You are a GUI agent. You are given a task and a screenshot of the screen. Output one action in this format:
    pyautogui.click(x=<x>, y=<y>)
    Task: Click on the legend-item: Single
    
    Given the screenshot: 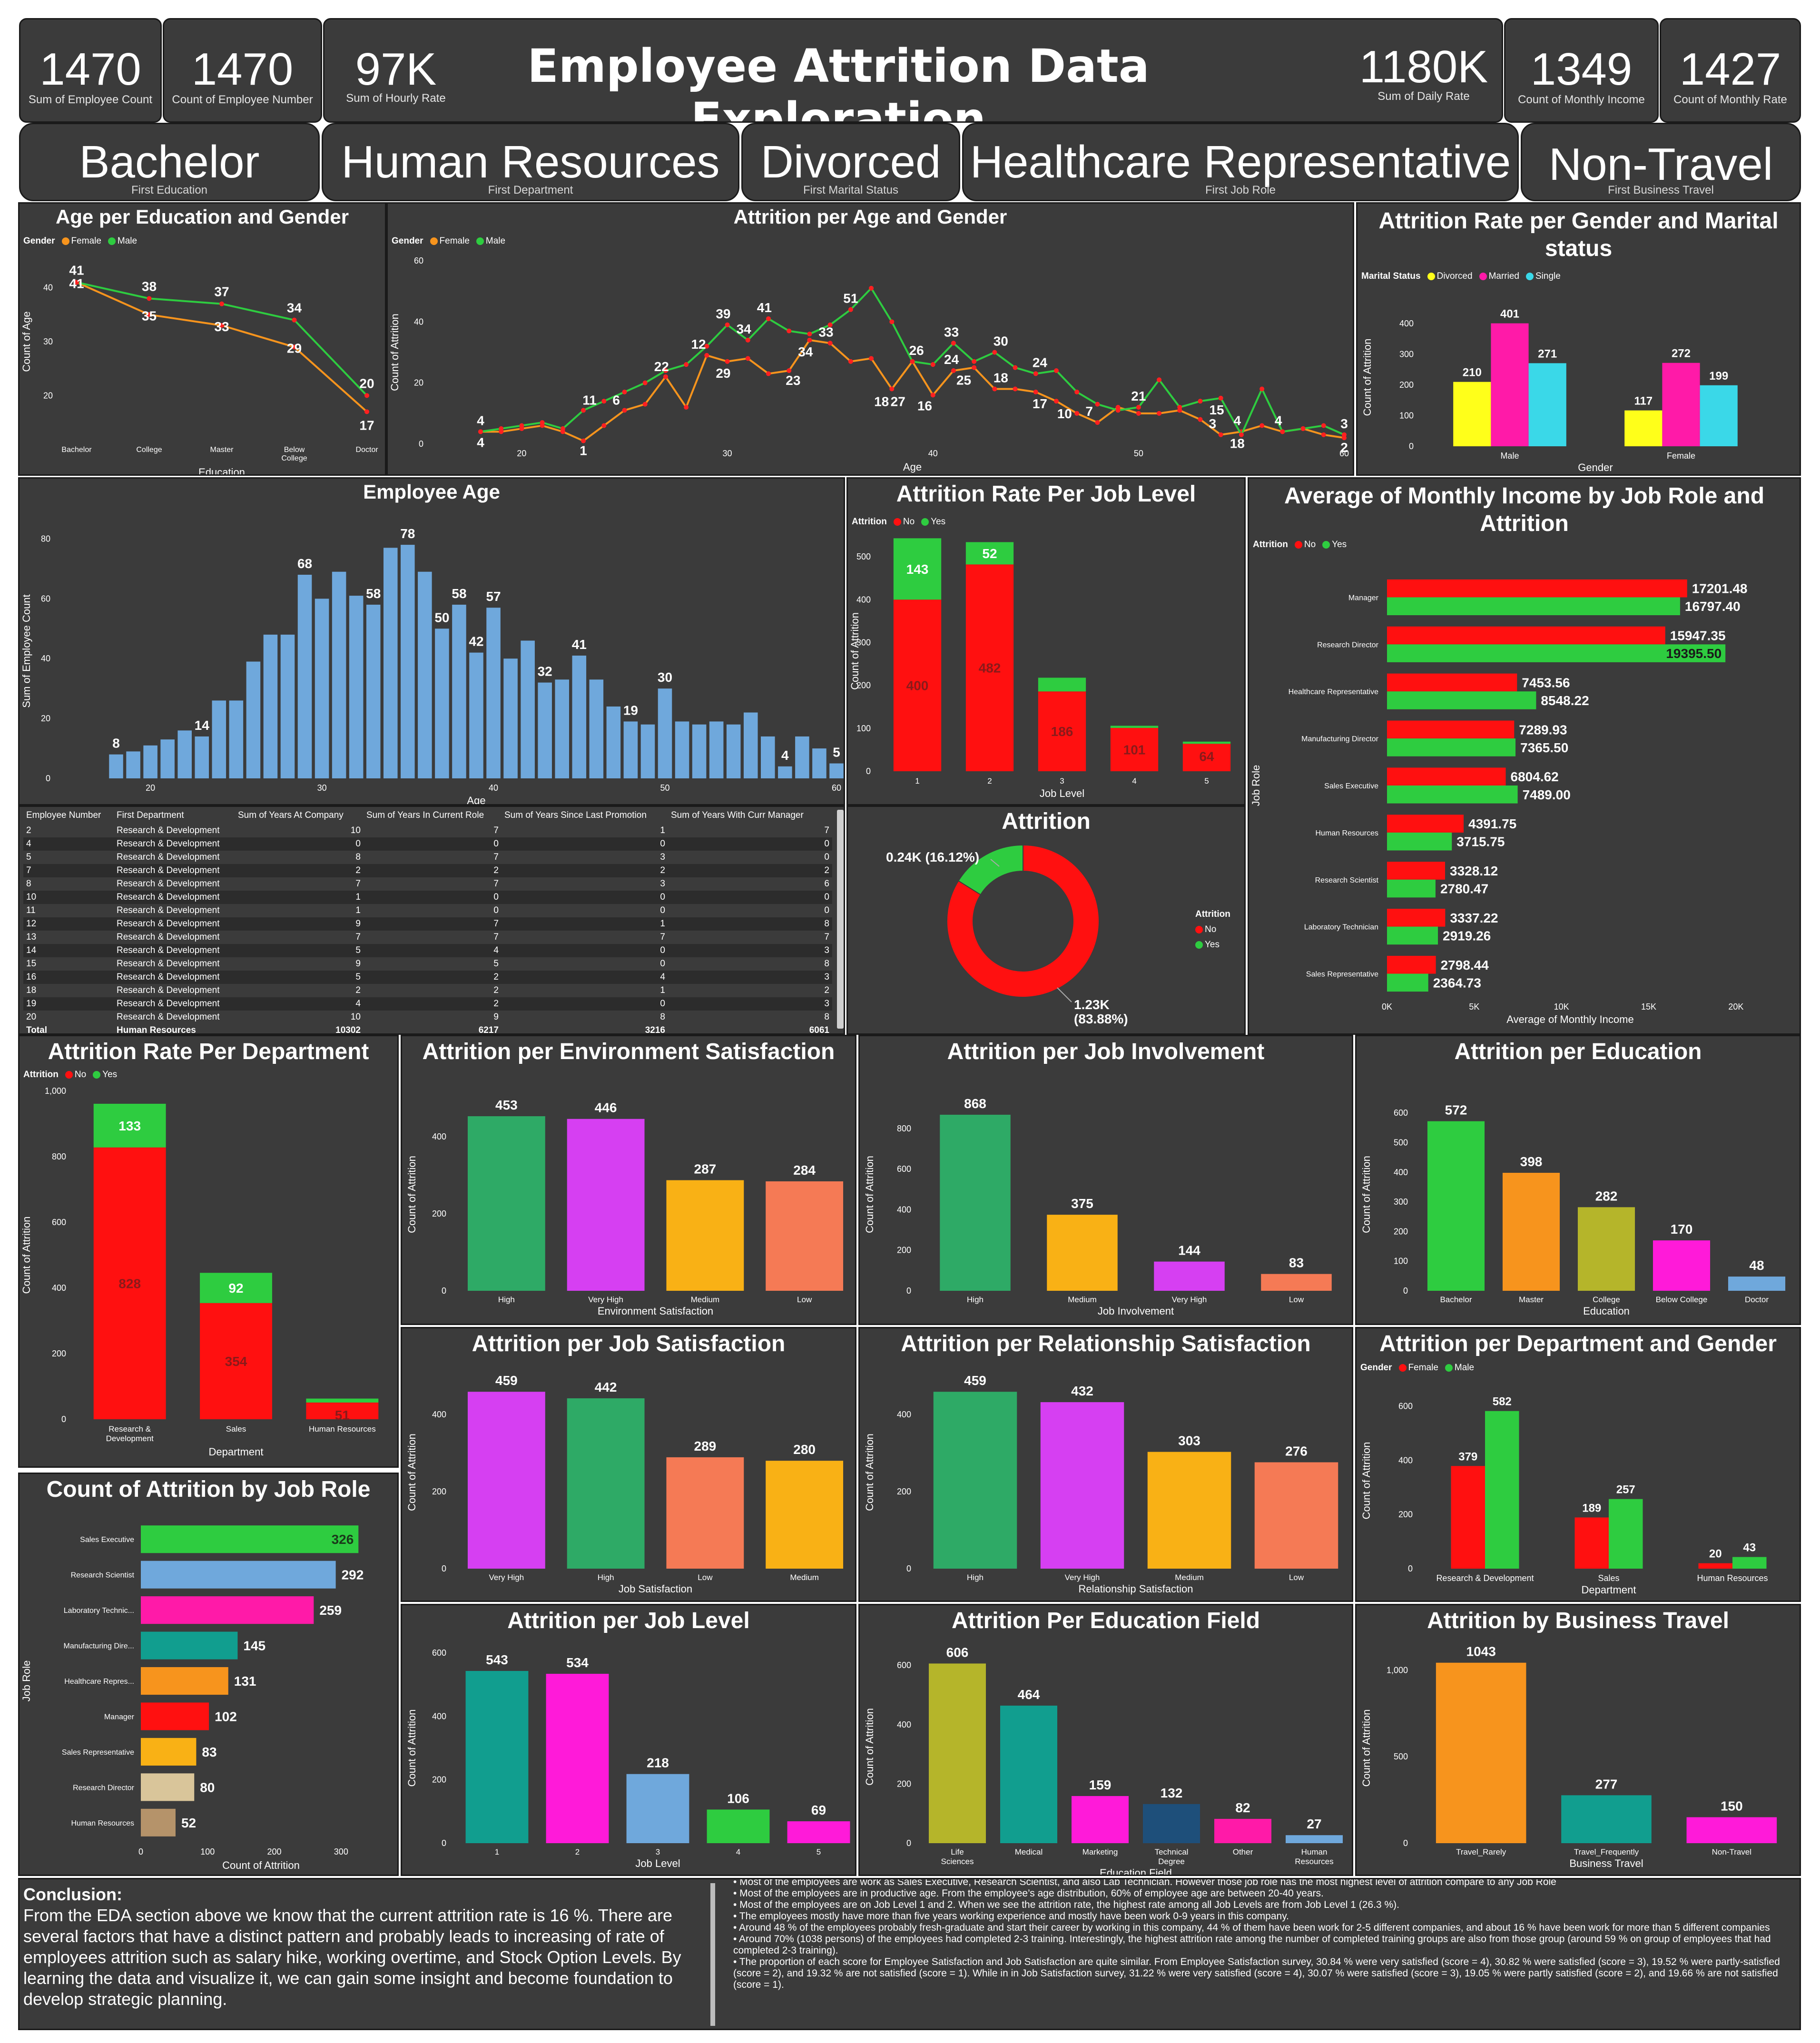 What is the action you would take?
    pyautogui.click(x=1548, y=276)
    